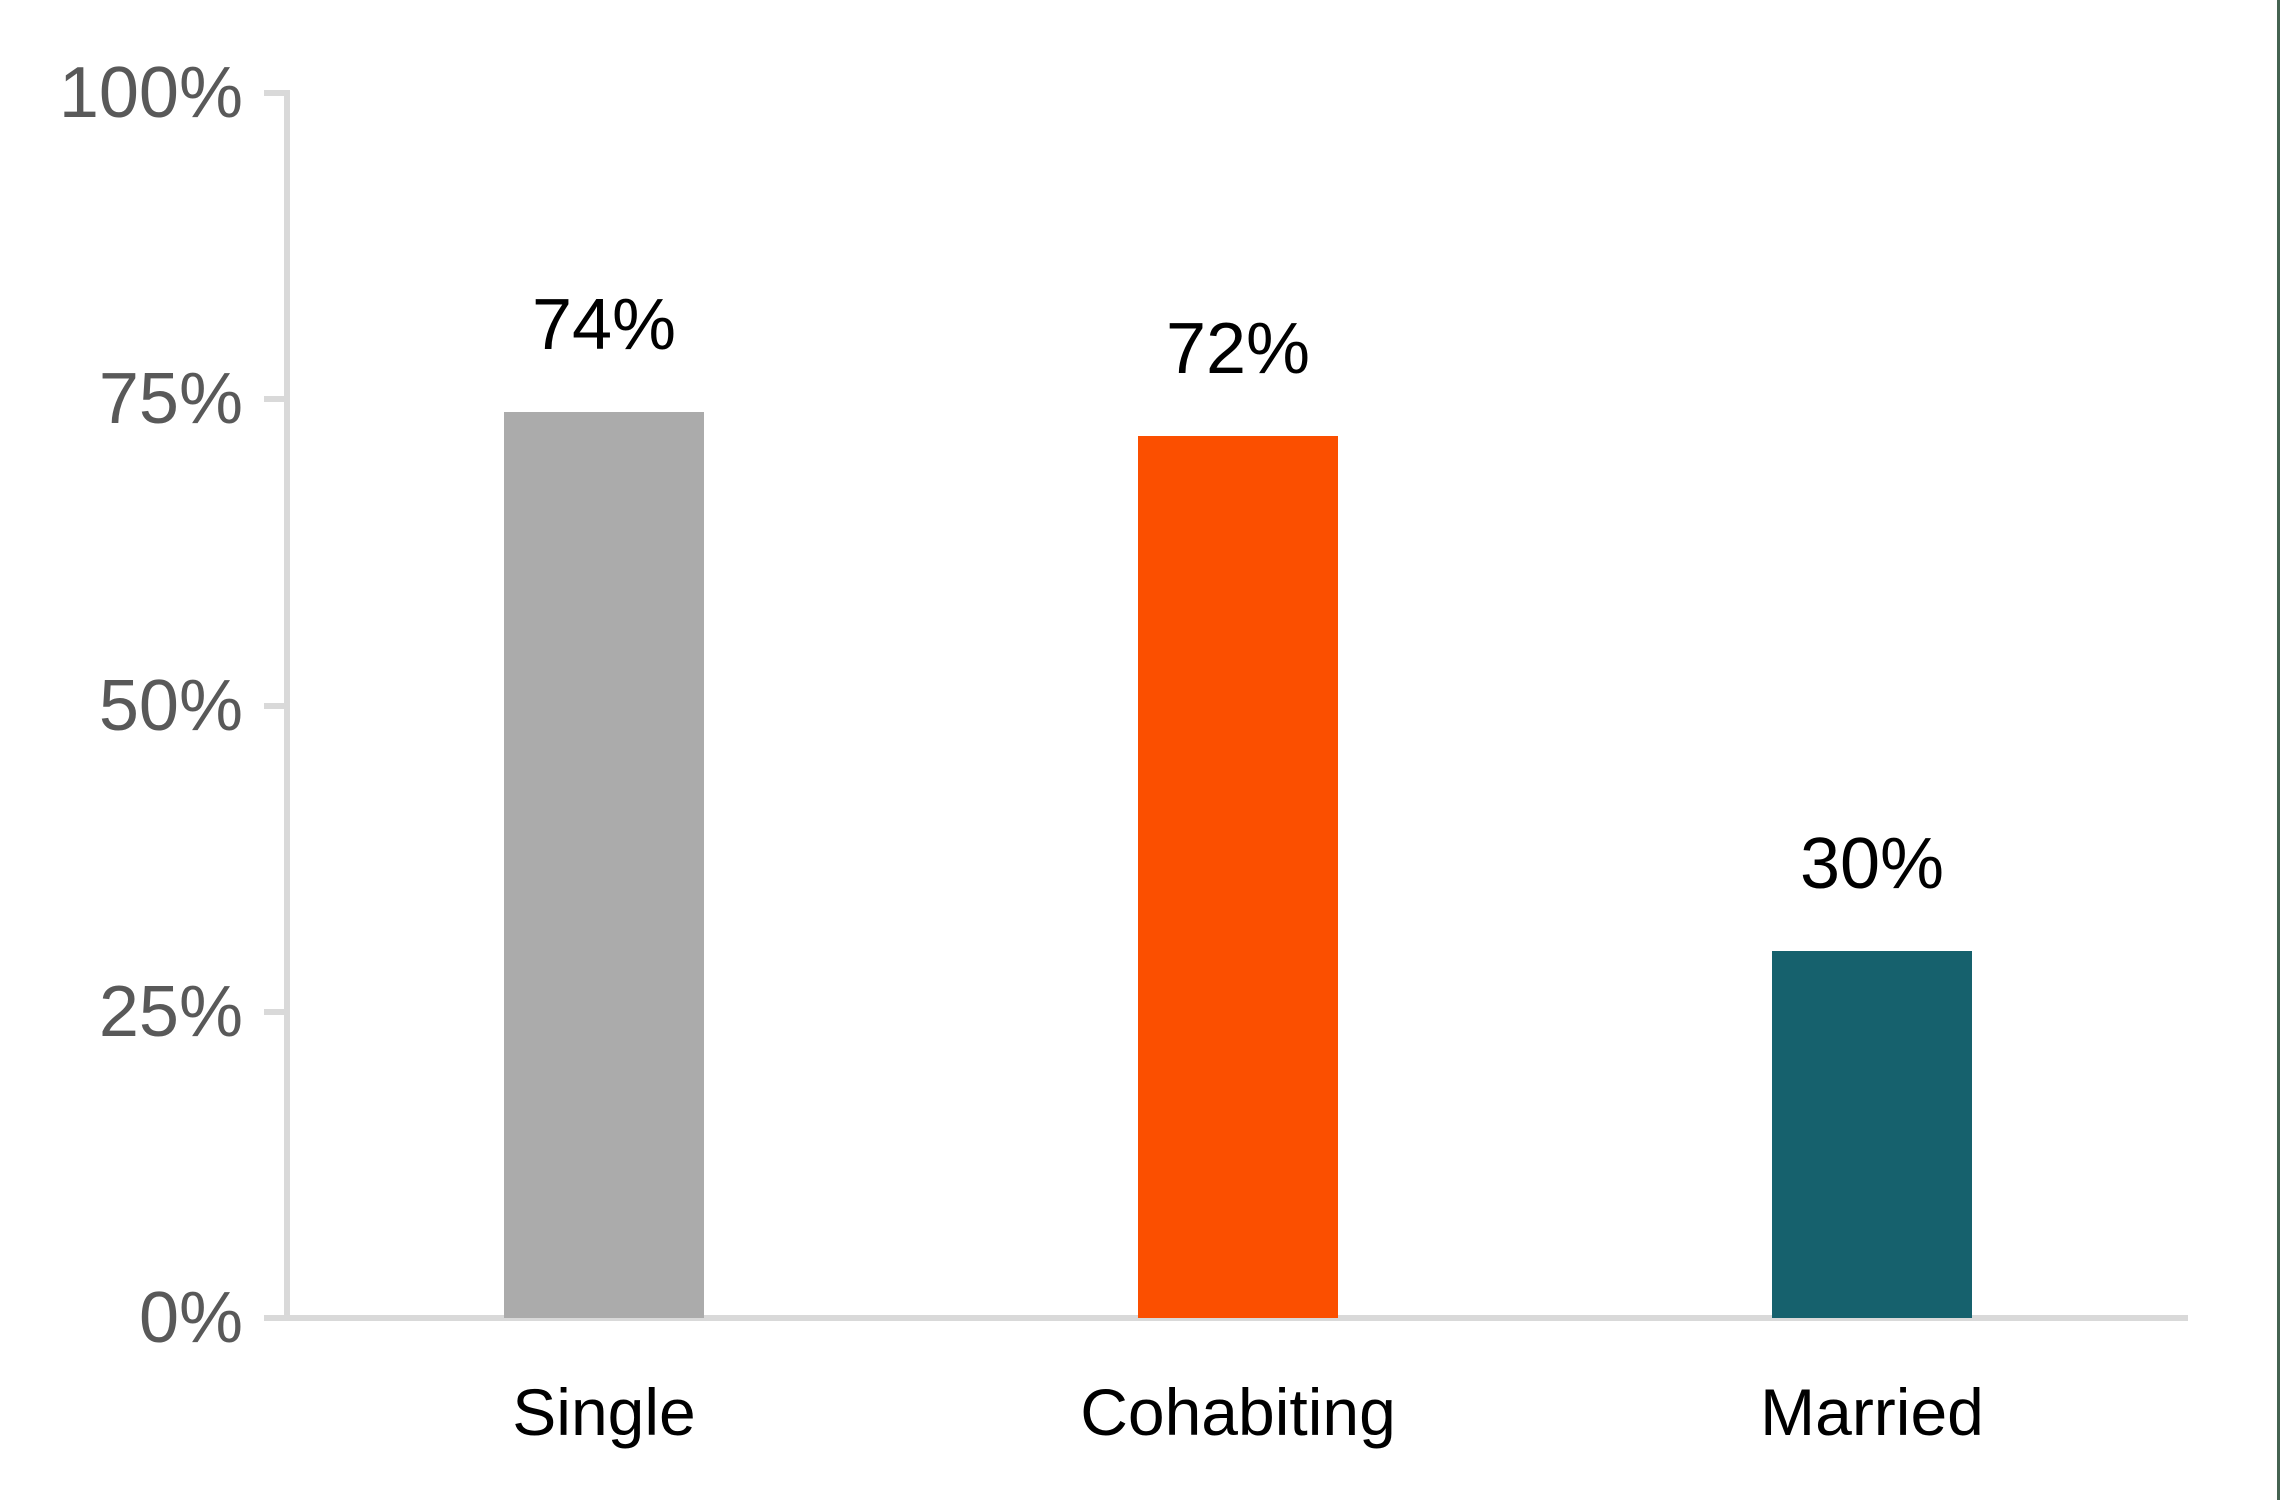 The width and height of the screenshot is (2280, 1500). What do you see at coordinates (1238, 349) in the screenshot?
I see `data-label-cohabiting: 72%` at bounding box center [1238, 349].